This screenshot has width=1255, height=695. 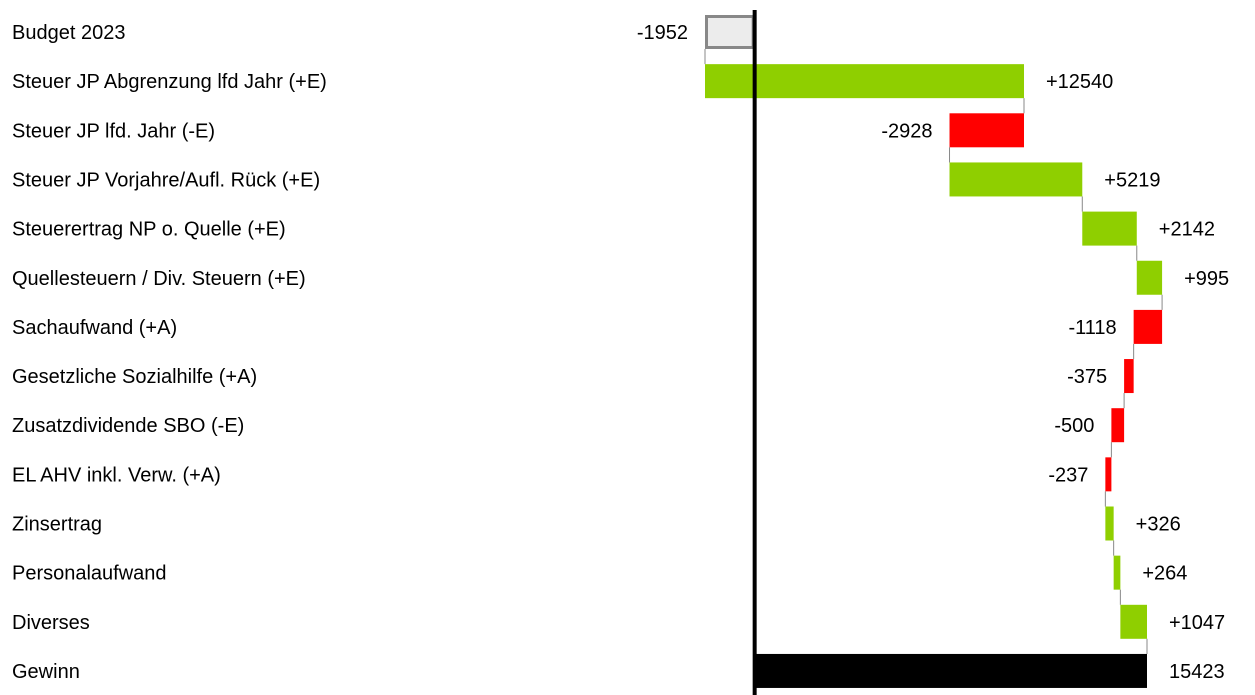 I want to click on category-label: Personalaufwand, so click(x=89, y=574).